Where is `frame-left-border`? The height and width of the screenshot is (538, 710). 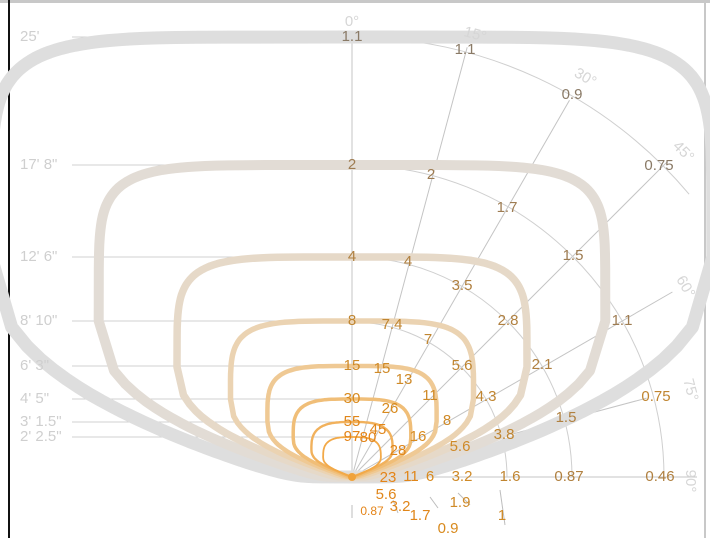 frame-left-border is located at coordinates (9, 269).